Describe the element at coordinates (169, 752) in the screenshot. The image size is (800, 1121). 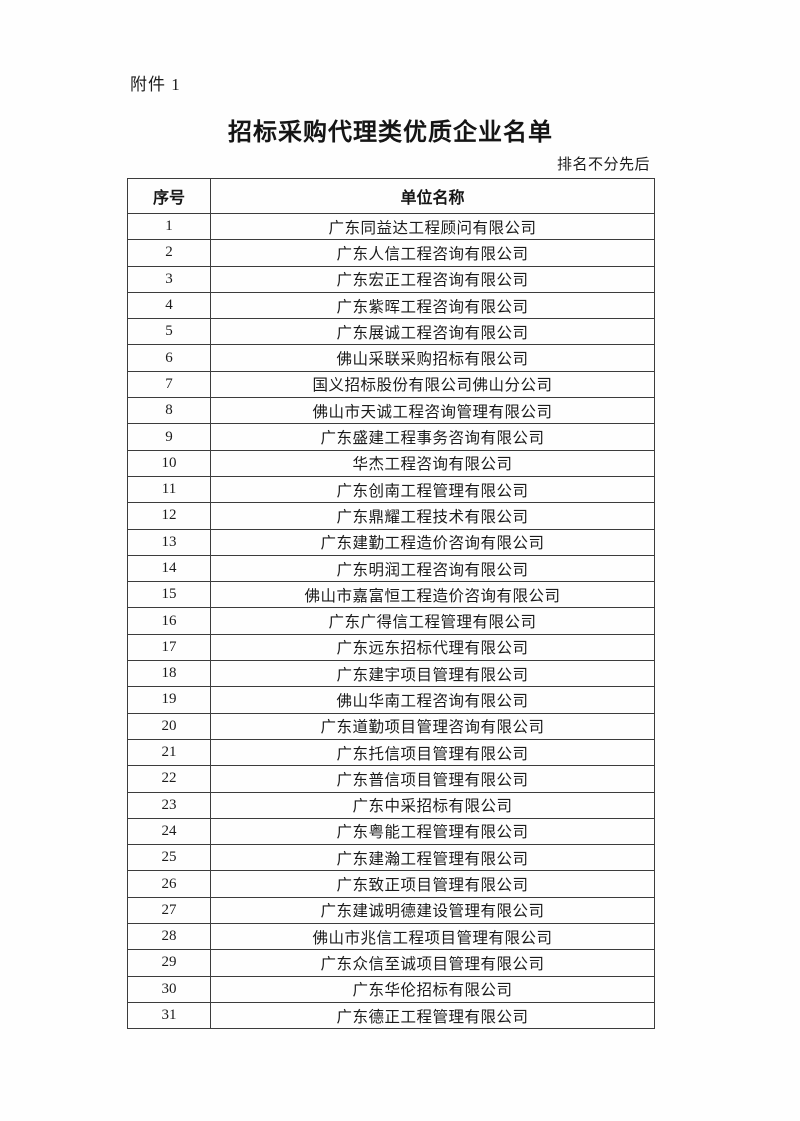
I see `row-serial-number: 21` at that location.